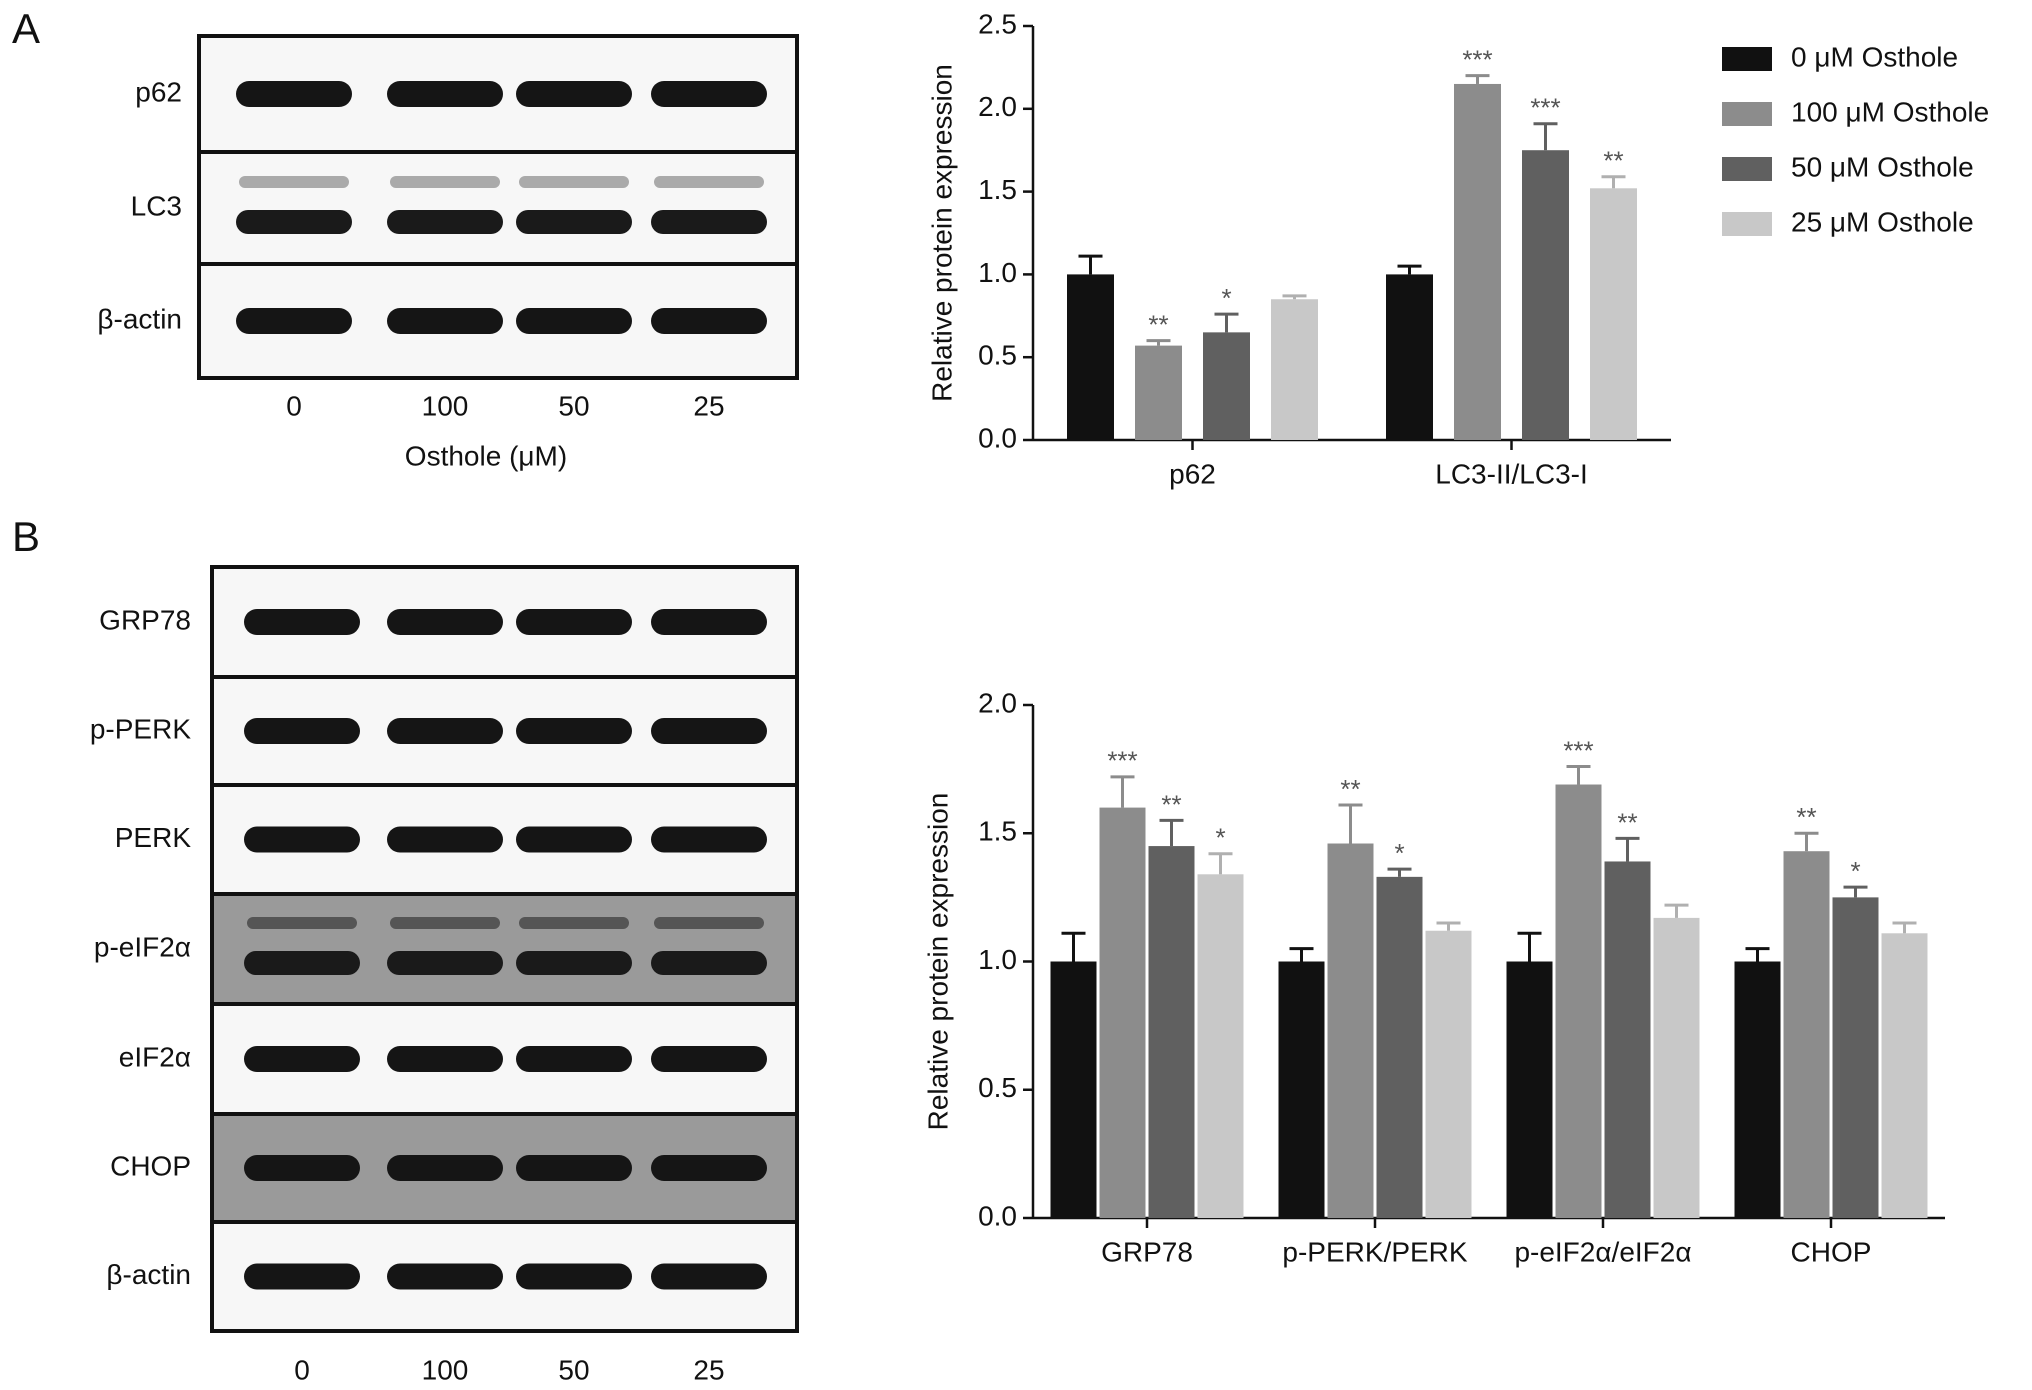  Describe the element at coordinates (153, 837) in the screenshot. I see `blot-row-label: PERK` at that location.